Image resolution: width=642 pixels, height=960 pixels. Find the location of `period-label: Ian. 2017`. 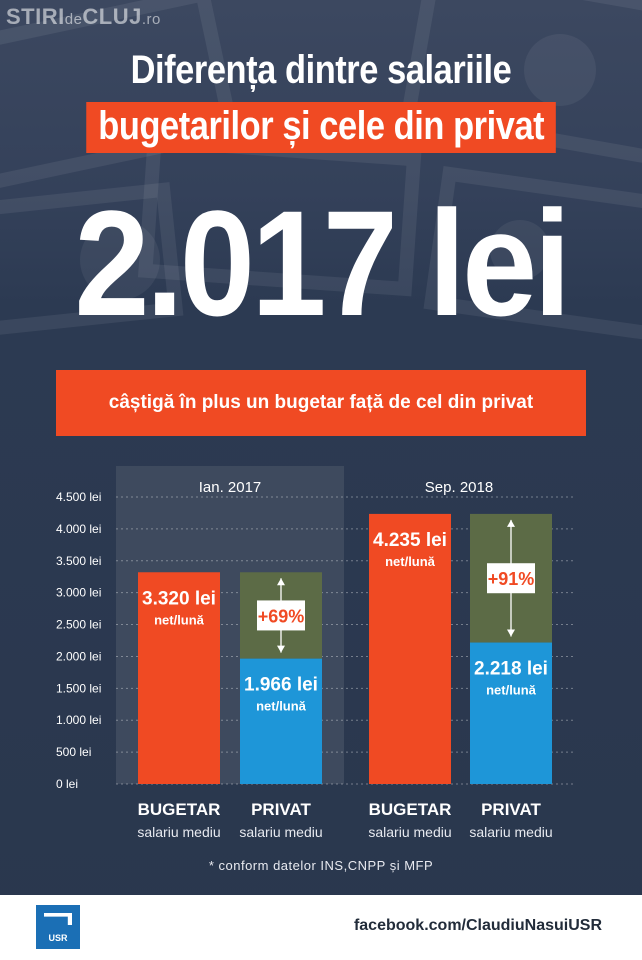

period-label: Ian. 2017 is located at coordinates (230, 487).